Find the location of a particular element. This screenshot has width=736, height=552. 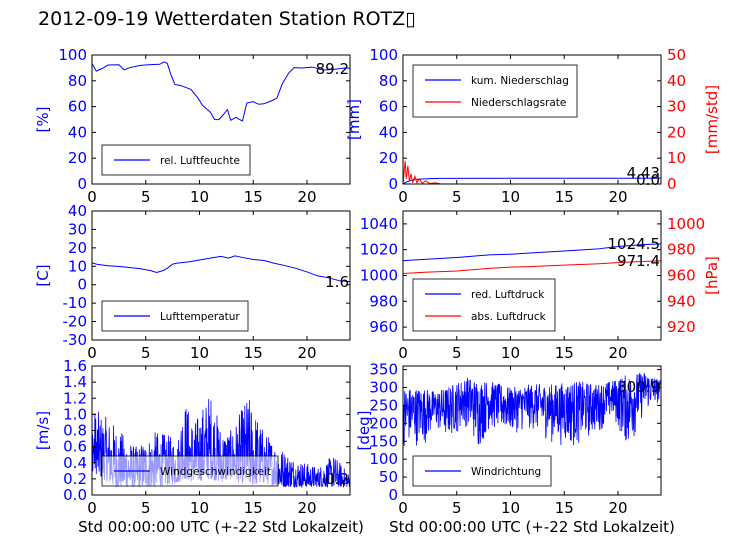

temperature-ytick-label: -10 is located at coordinates (75, 303).